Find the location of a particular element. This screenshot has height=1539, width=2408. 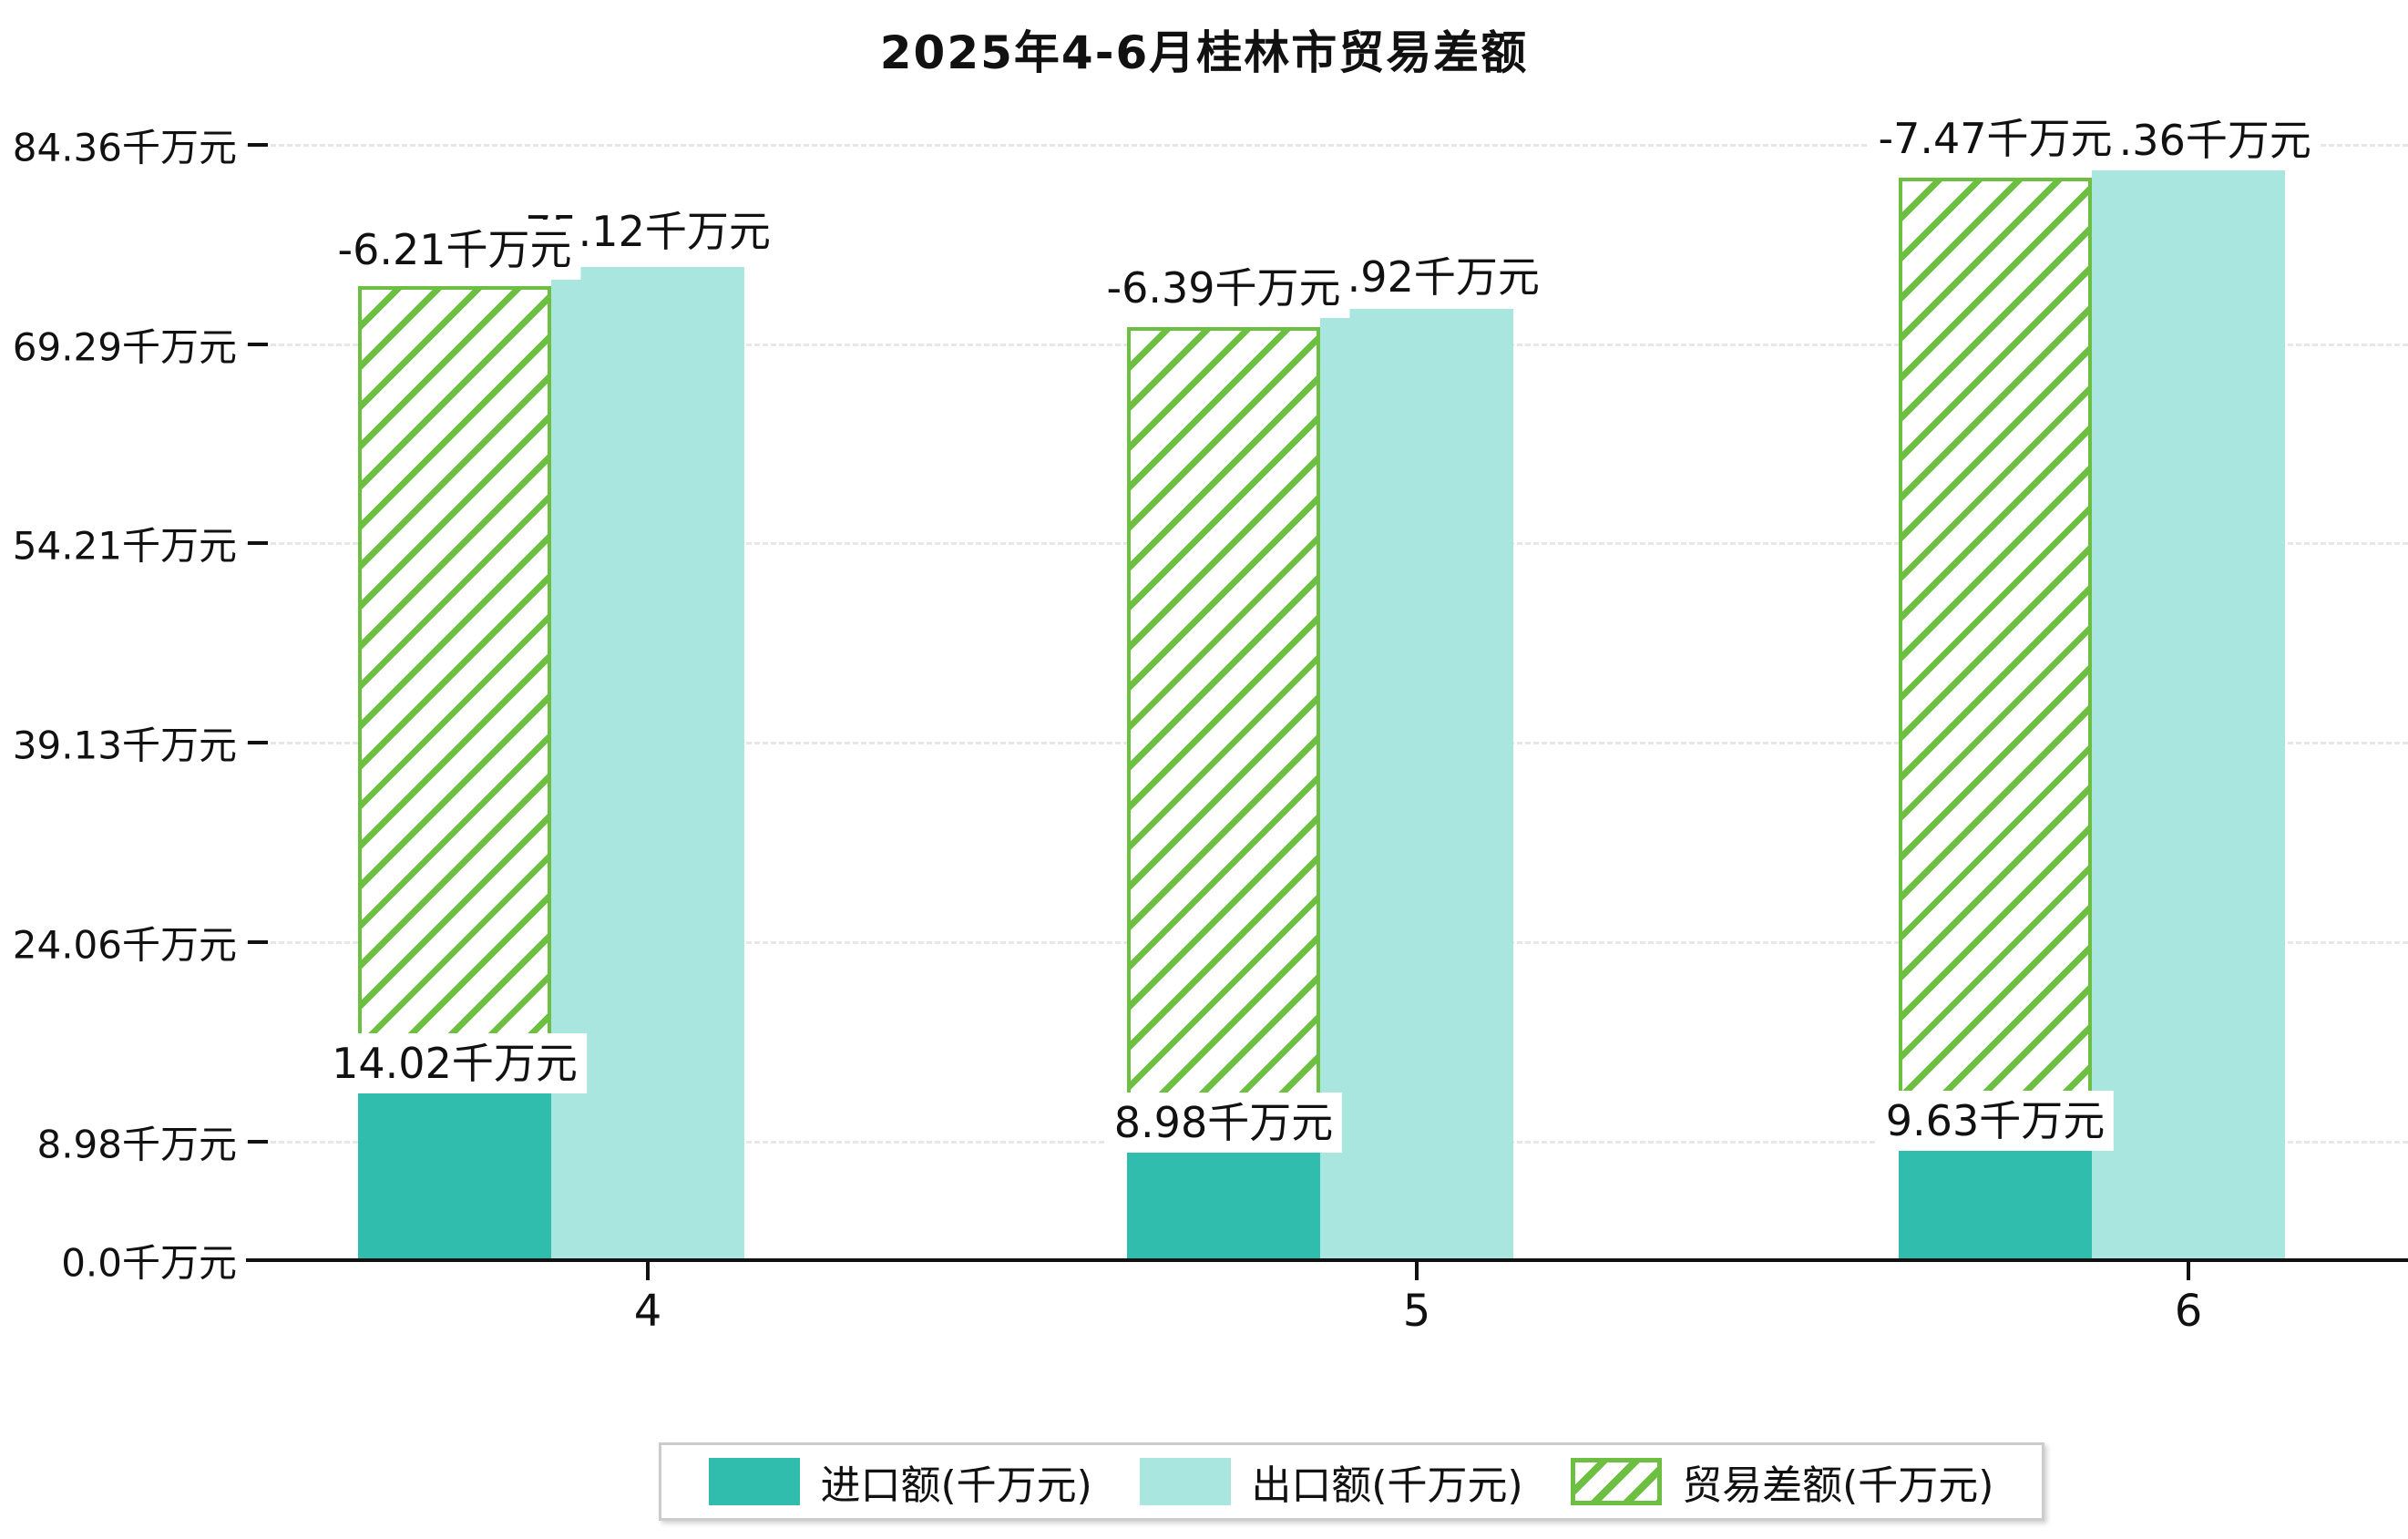

legend-swatch-import-icon is located at coordinates (755, 1482).